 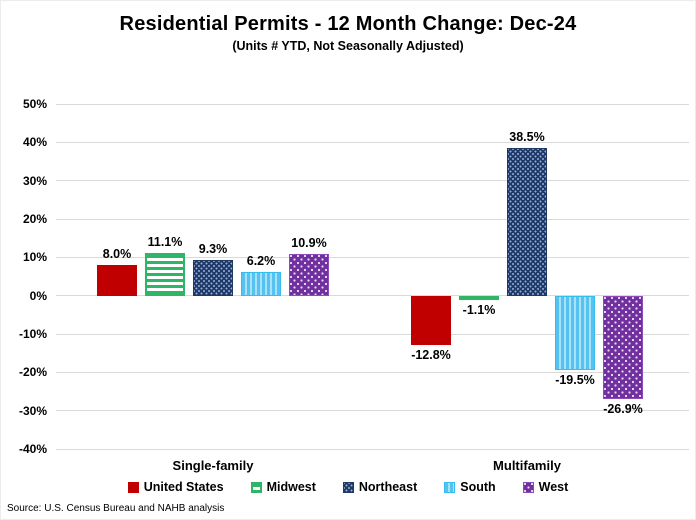 What do you see at coordinates (479, 297) in the screenshot?
I see `bar-midwest-multifamily` at bounding box center [479, 297].